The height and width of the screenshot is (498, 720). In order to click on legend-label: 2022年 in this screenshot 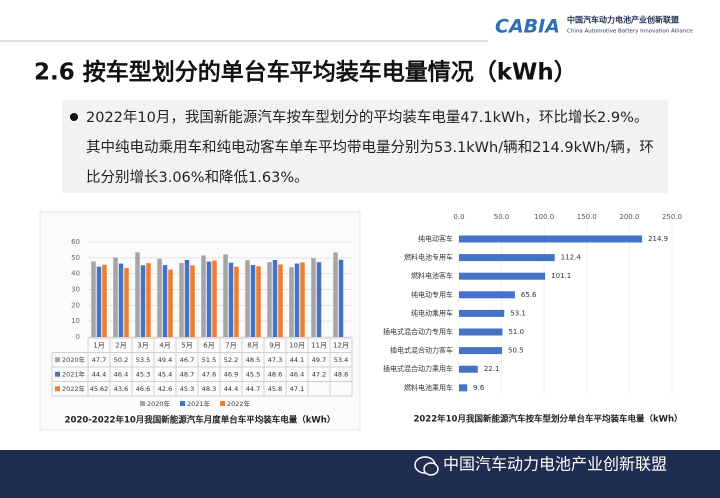, I will do `click(239, 403)`.